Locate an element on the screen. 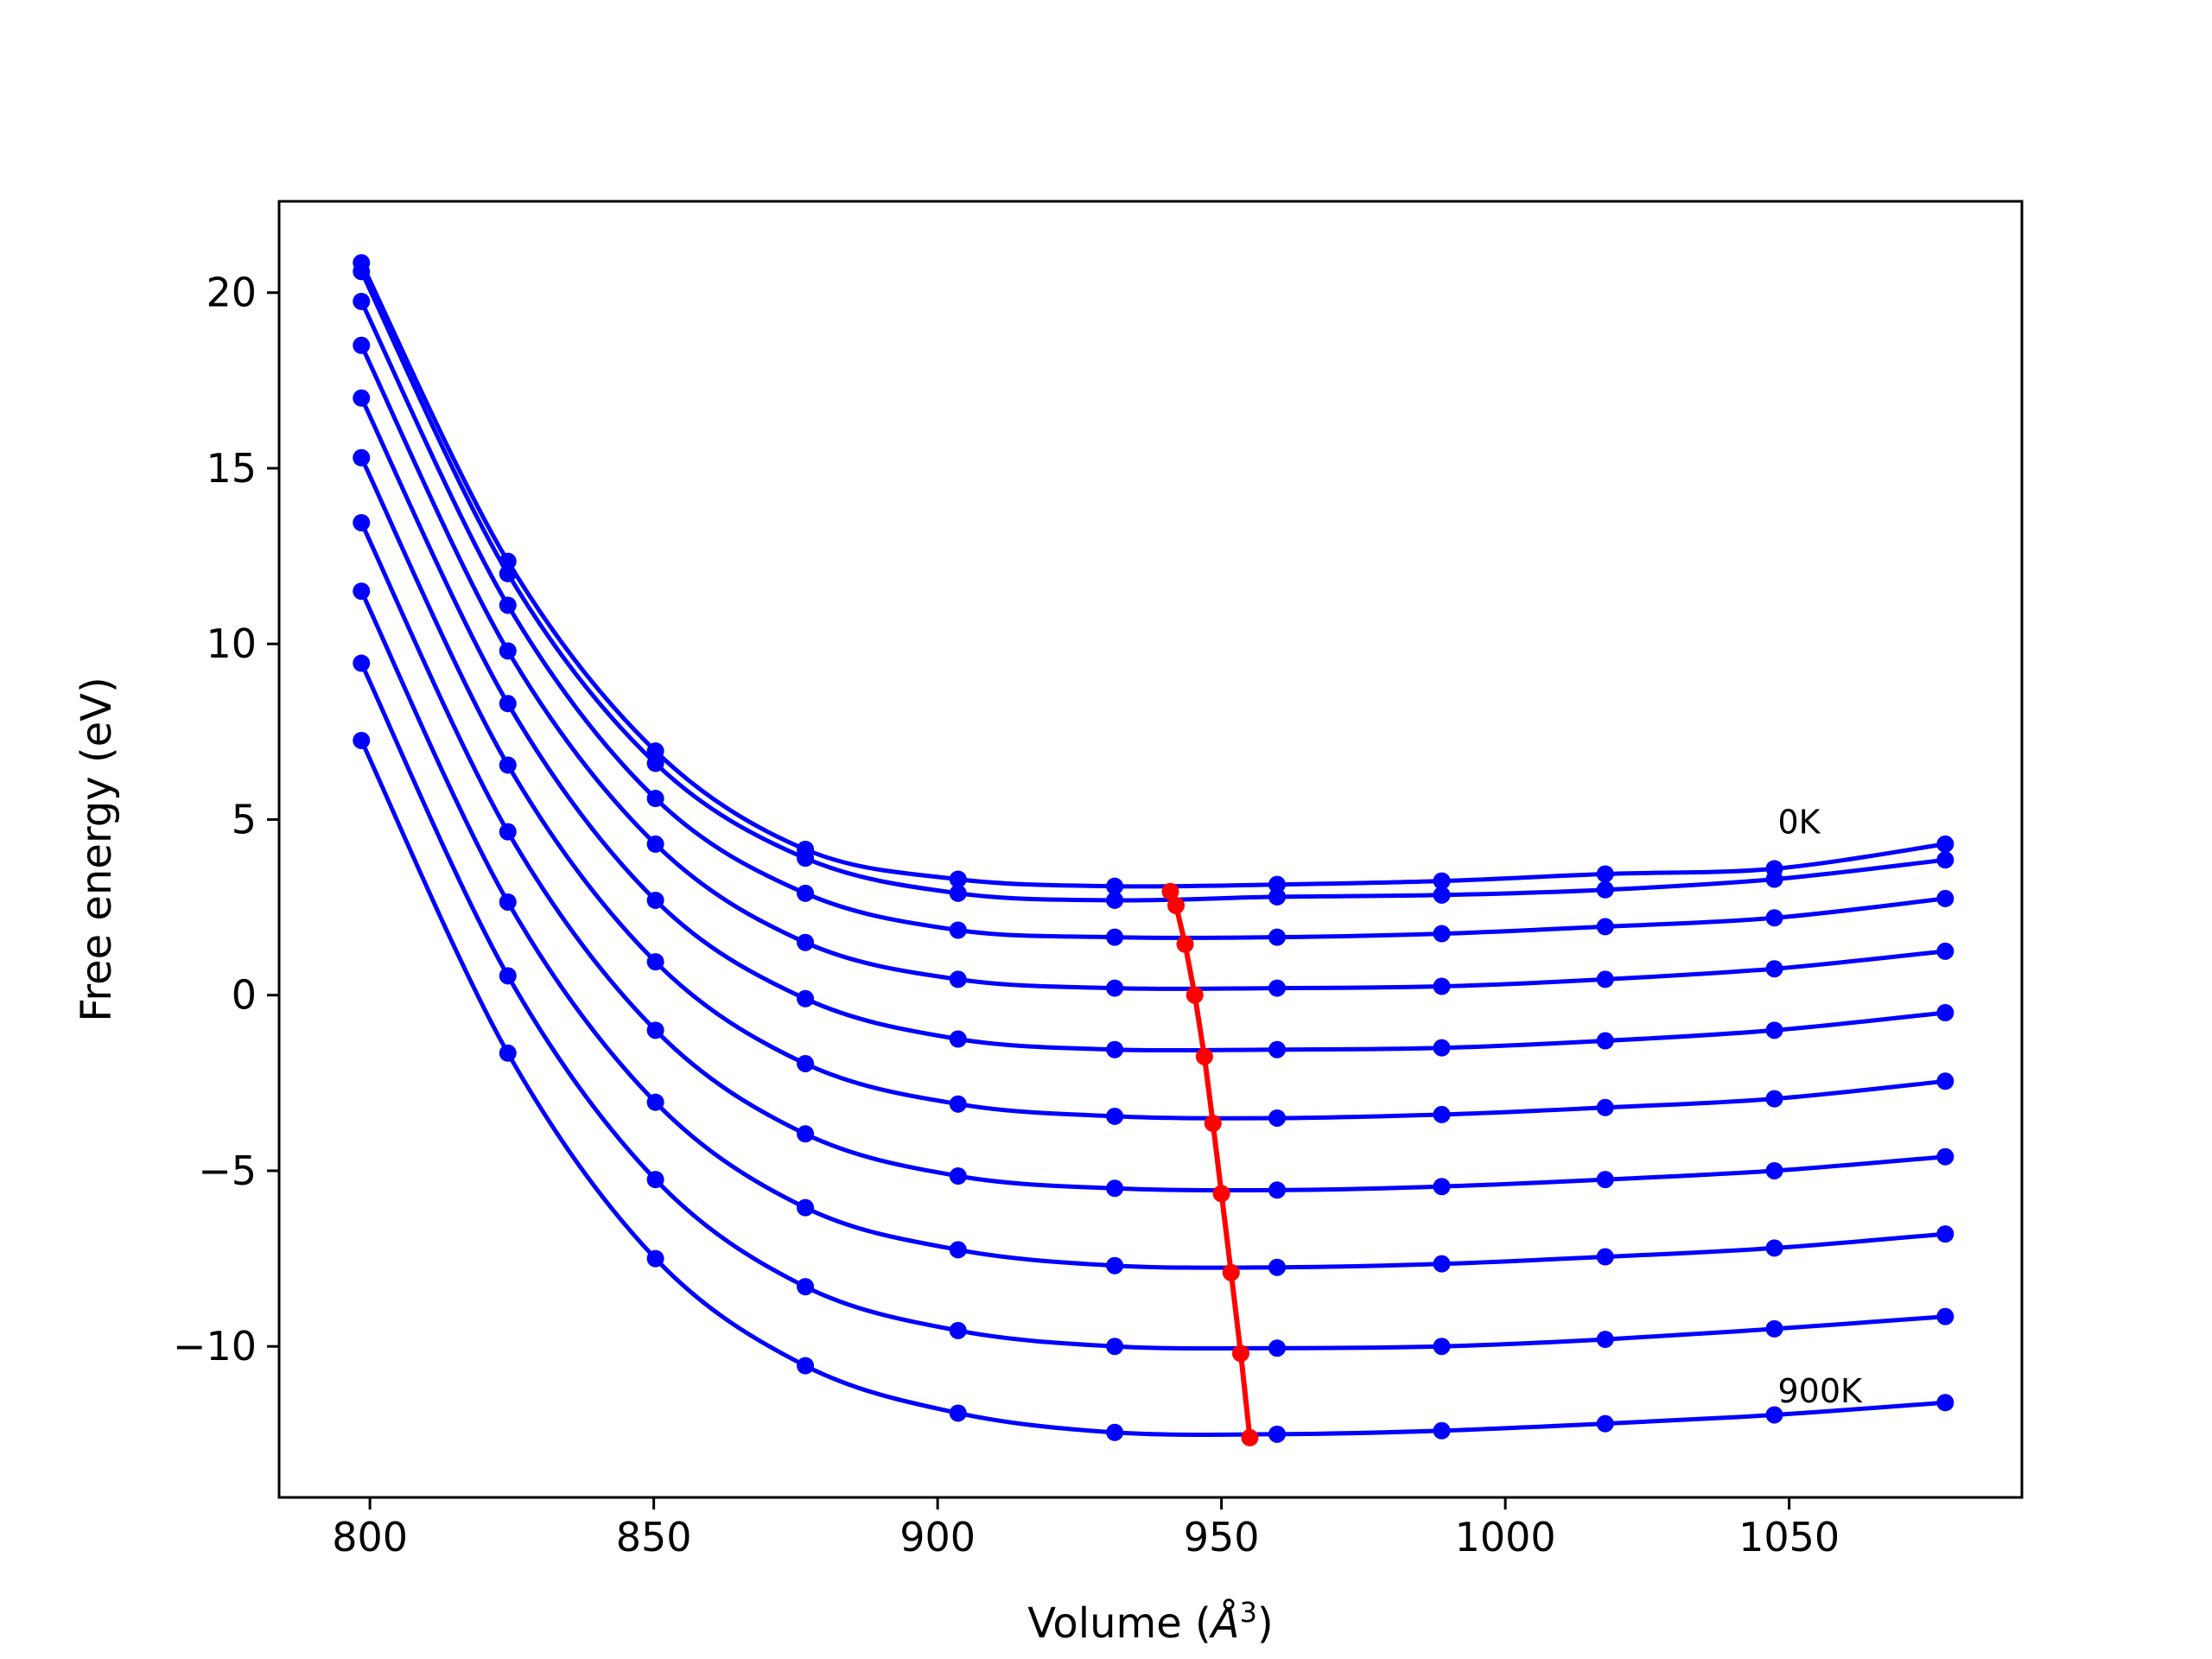 The height and width of the screenshot is (1659, 2212). x-tick-label-0: 800 is located at coordinates (370, 1537).